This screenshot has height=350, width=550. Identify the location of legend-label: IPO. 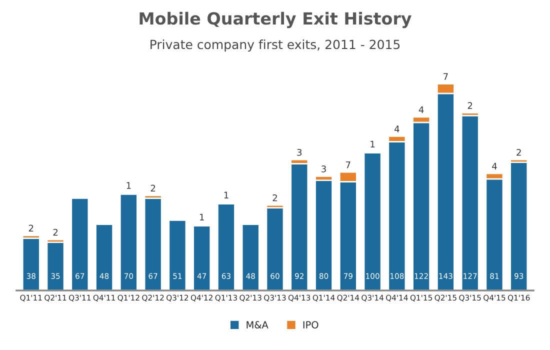
(310, 324).